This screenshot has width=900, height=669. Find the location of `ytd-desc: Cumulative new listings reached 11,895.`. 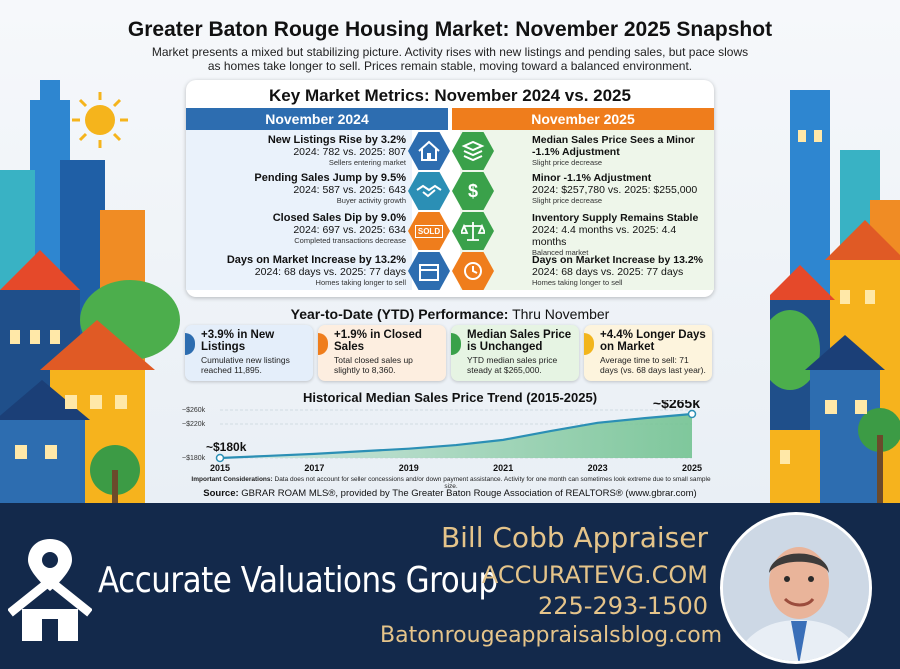

ytd-desc: Cumulative new listings reached 11,895. is located at coordinates (245, 365).